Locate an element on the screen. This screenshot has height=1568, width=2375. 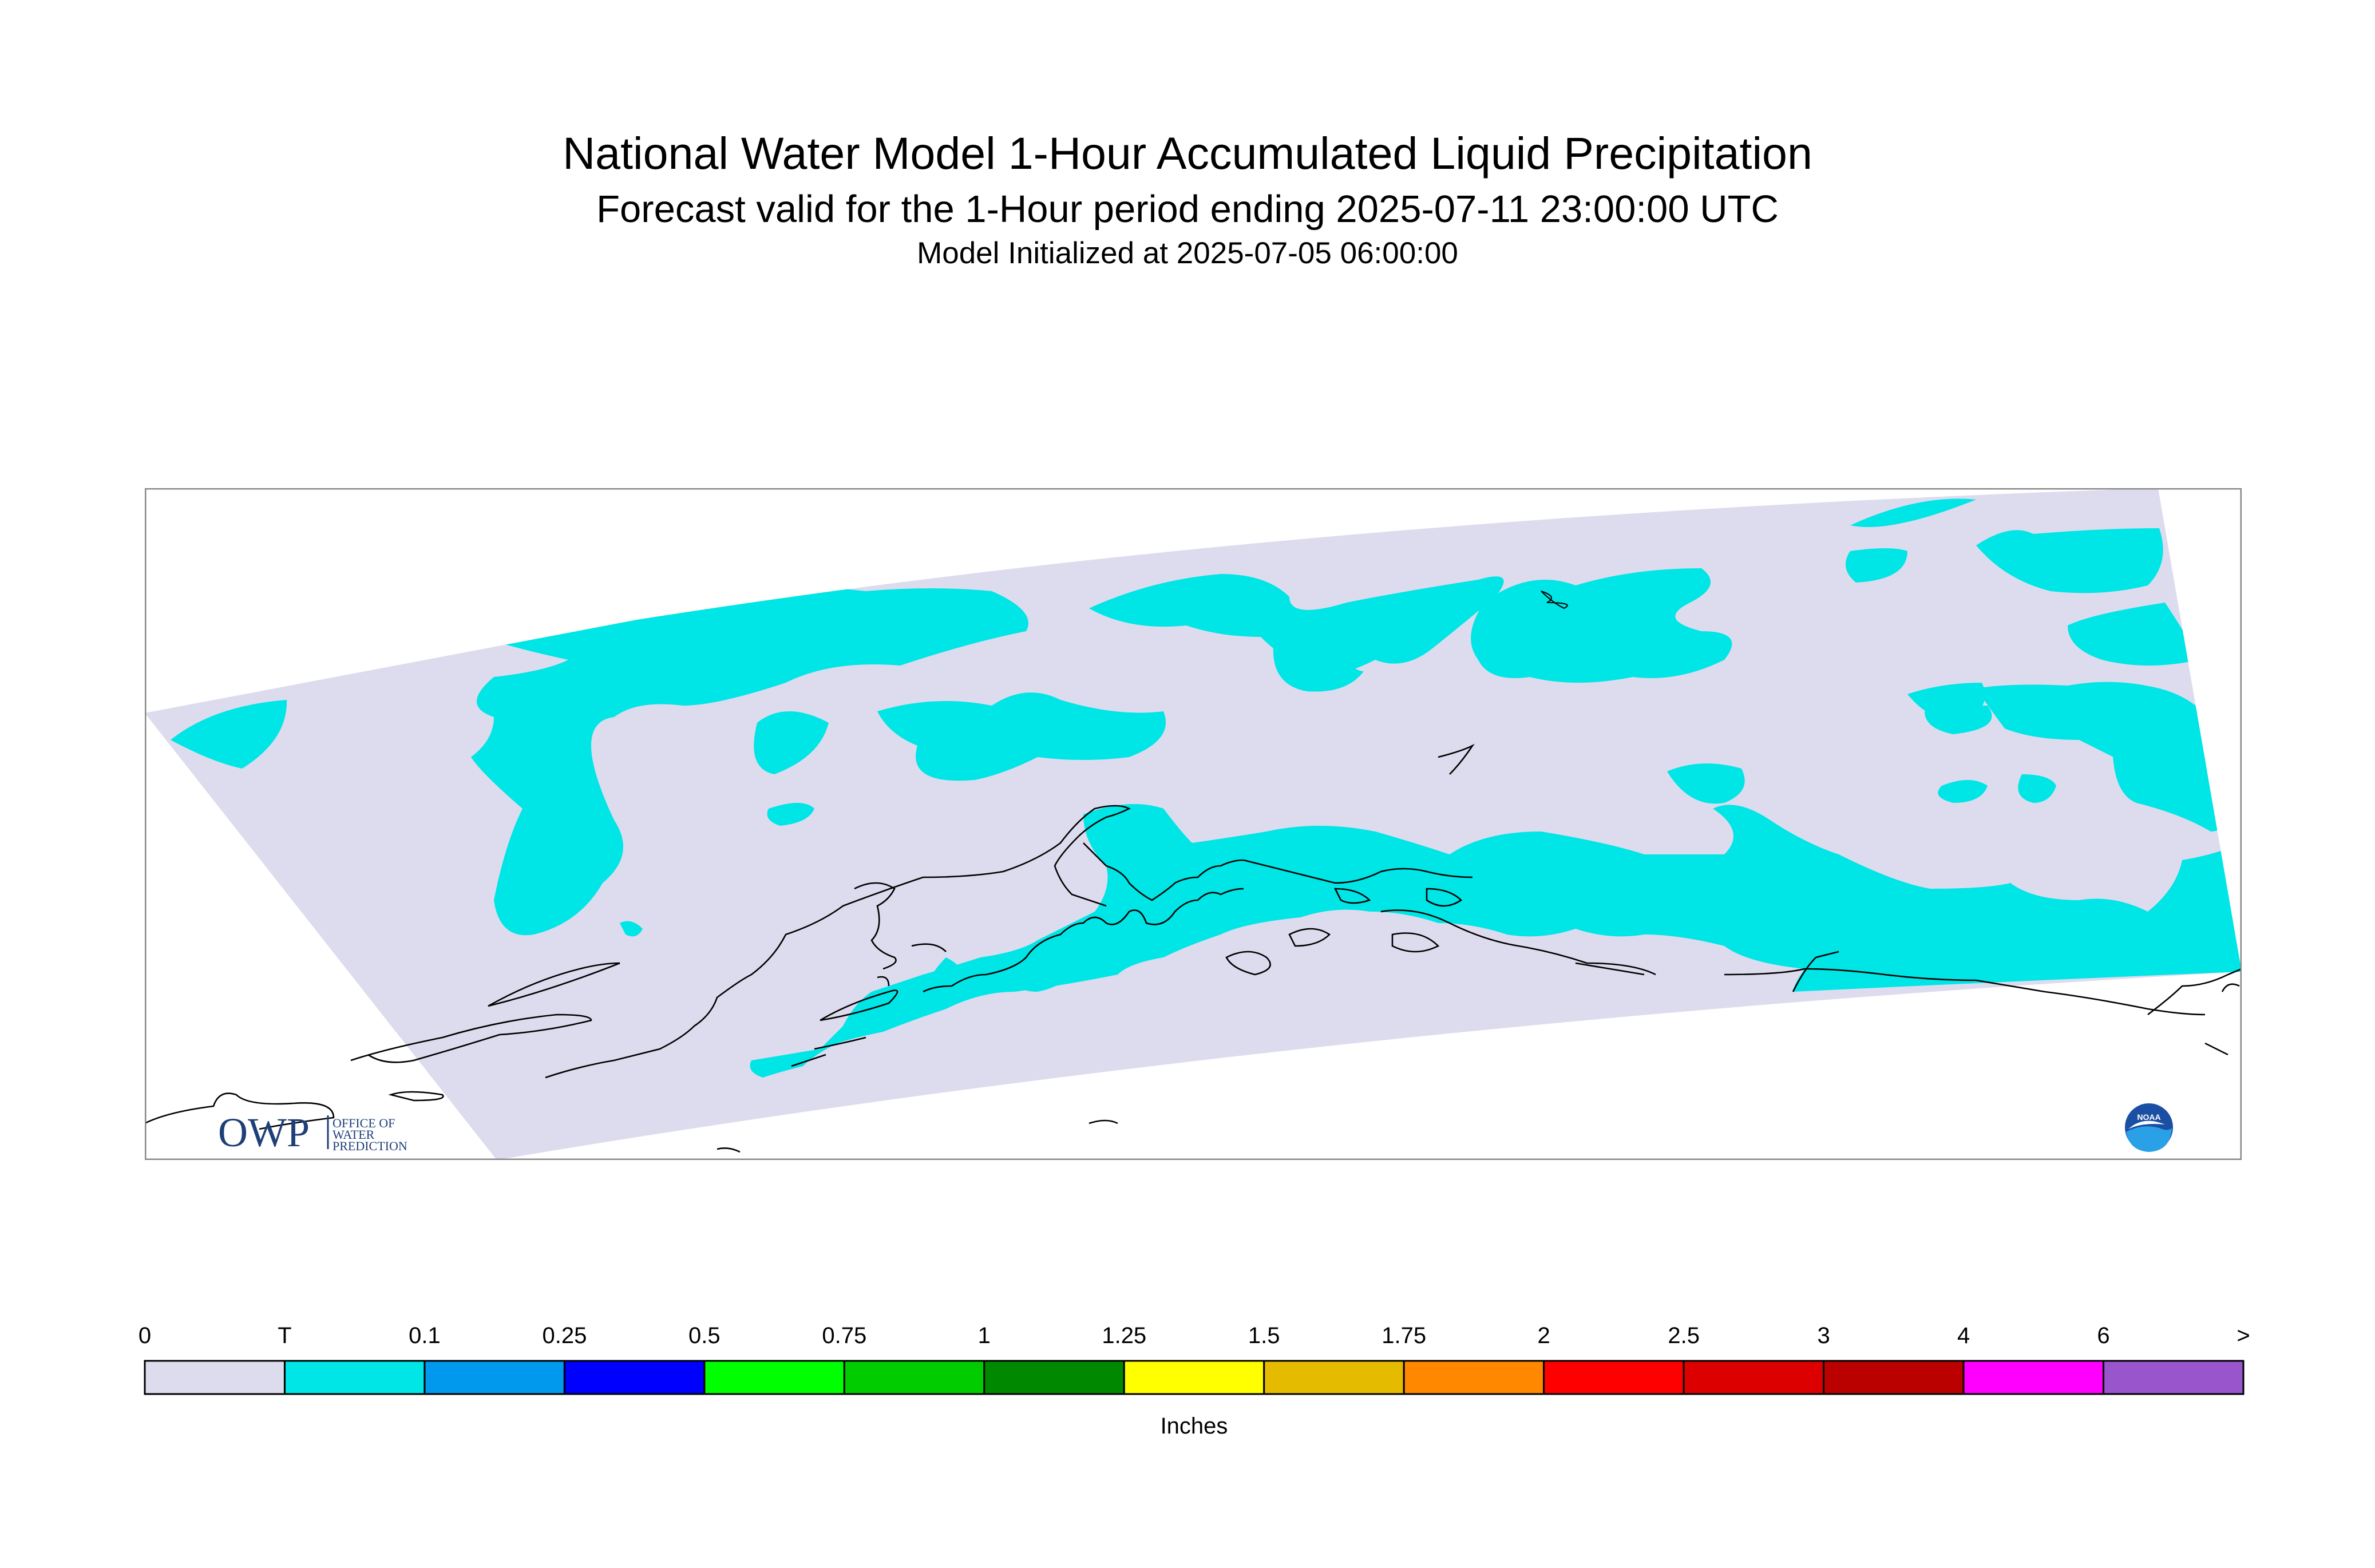
legend-tick-label: 0.5 is located at coordinates (705, 1335).